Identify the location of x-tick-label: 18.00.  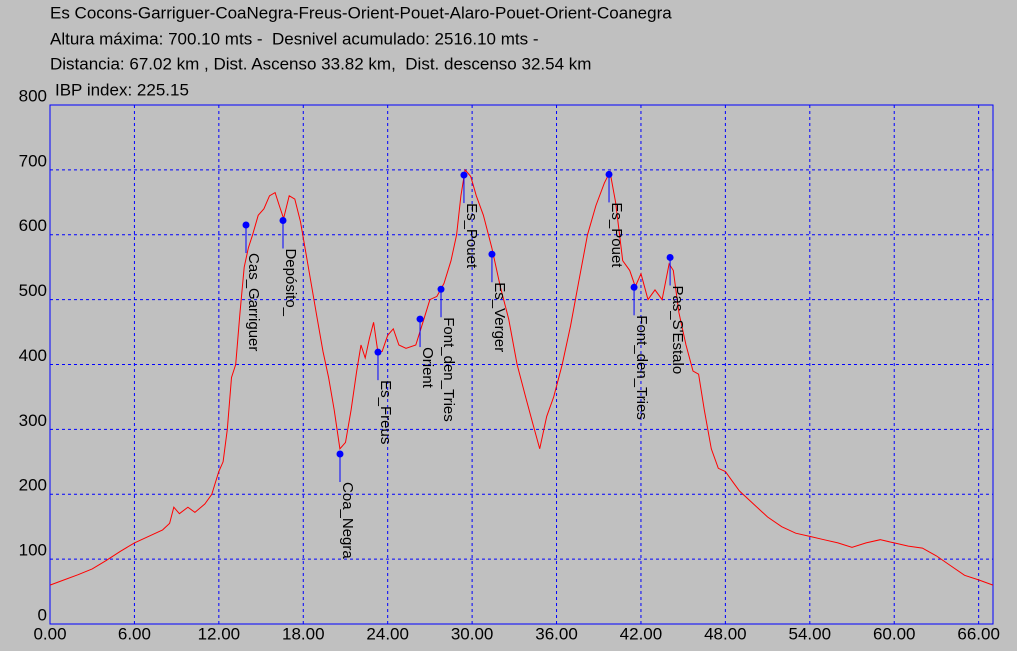
(303, 633).